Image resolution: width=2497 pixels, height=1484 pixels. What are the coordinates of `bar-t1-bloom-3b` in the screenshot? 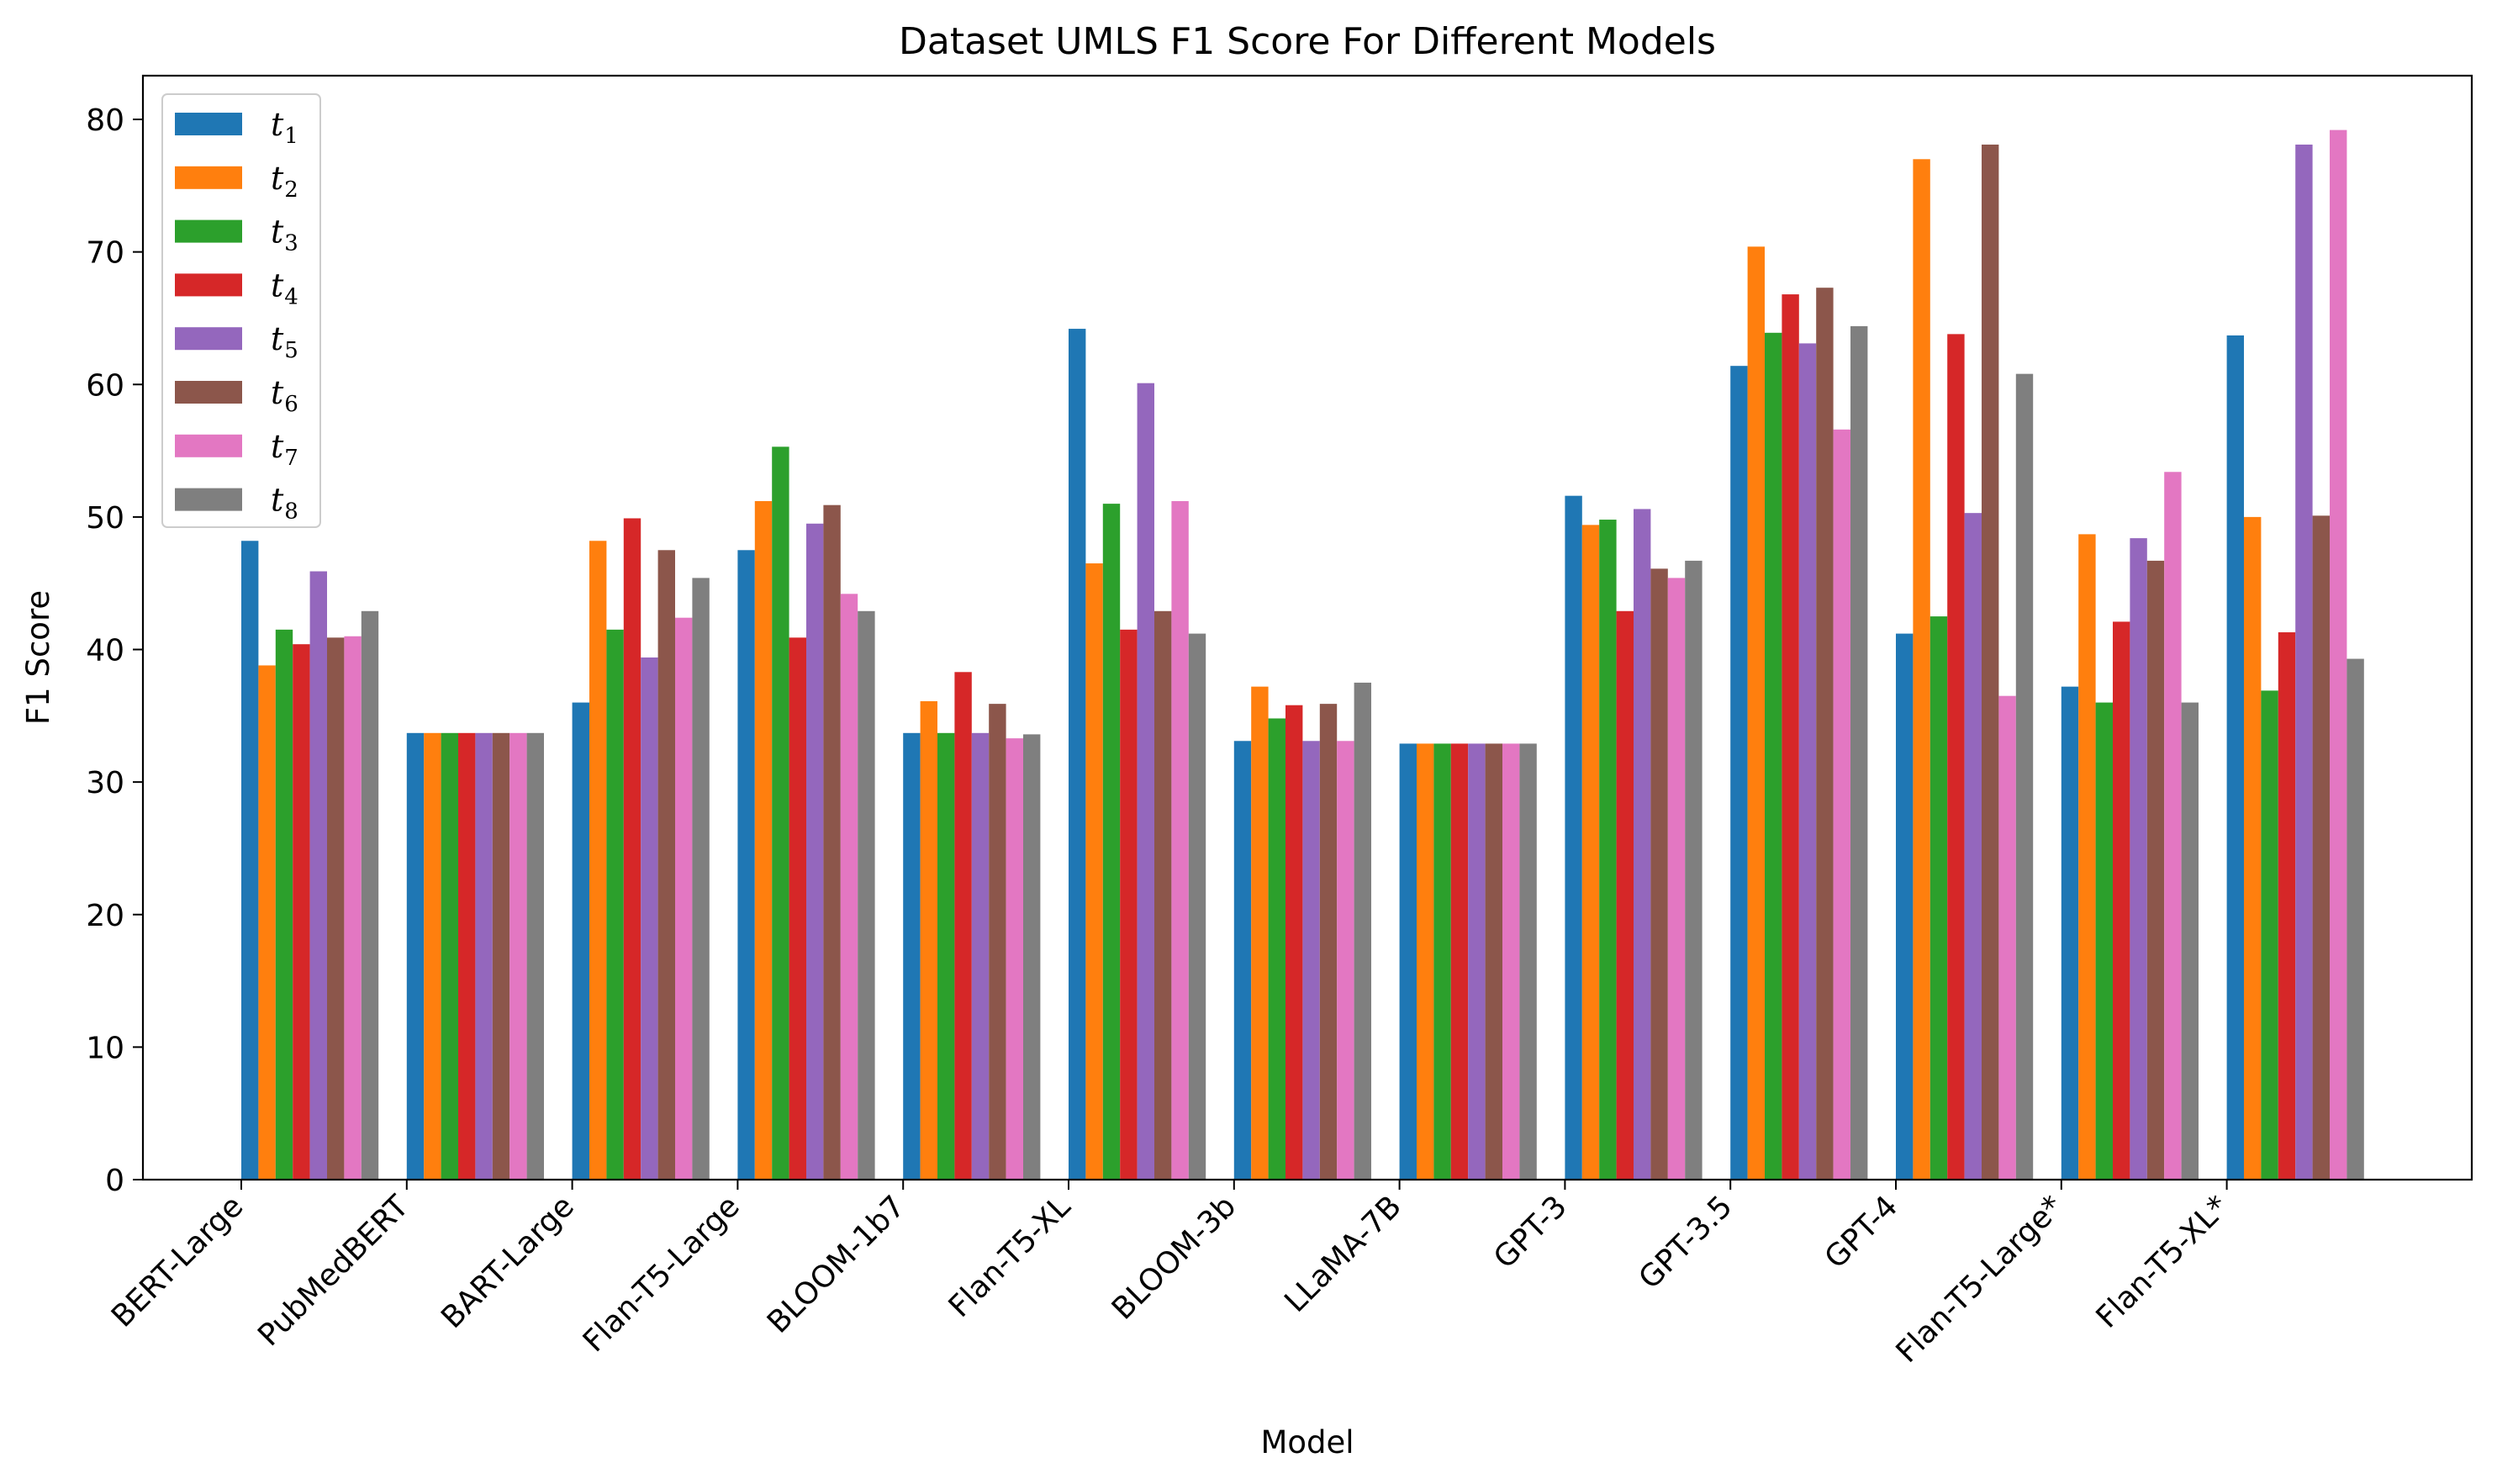 It's located at (1242, 960).